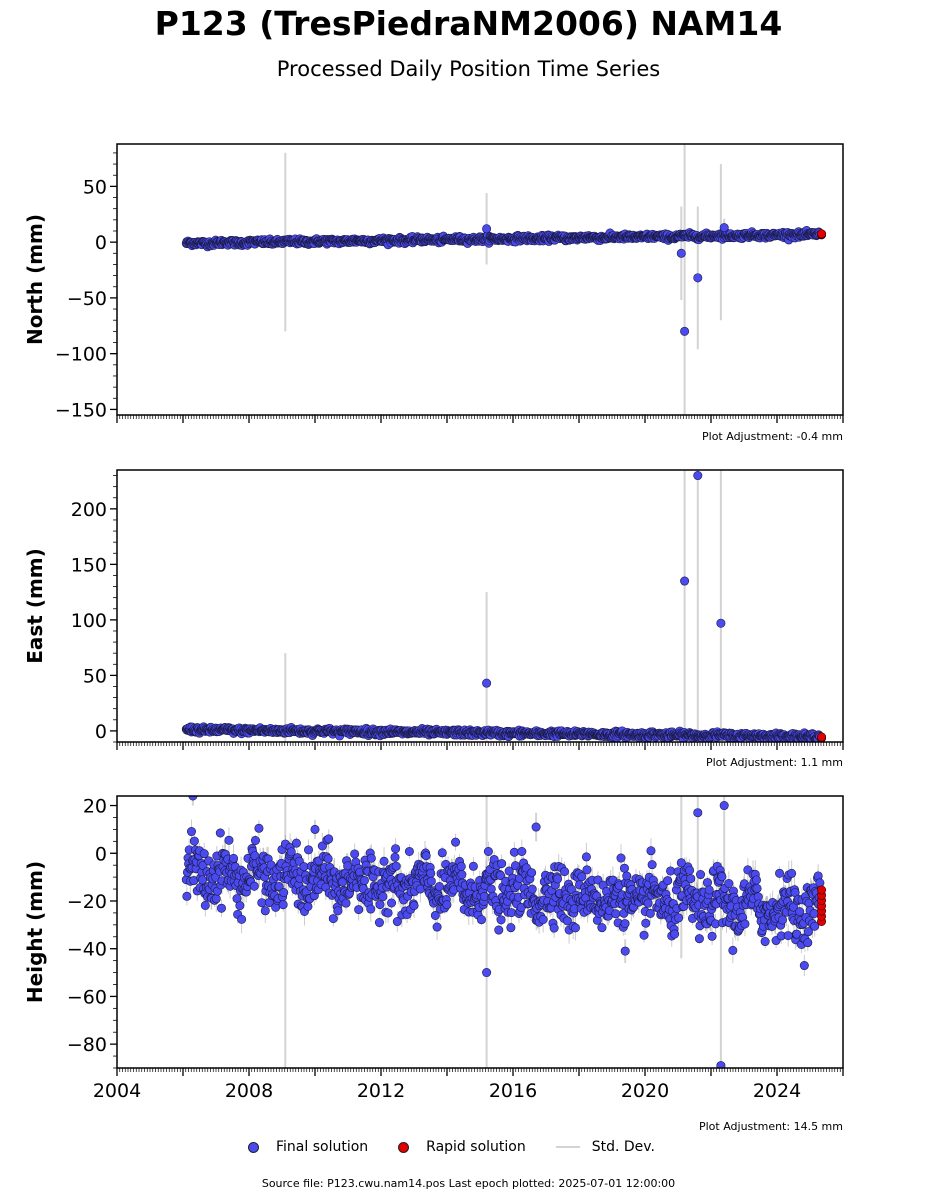 Image resolution: width=937 pixels, height=1200 pixels. I want to click on y-axis-label: East (mm), so click(35, 606).